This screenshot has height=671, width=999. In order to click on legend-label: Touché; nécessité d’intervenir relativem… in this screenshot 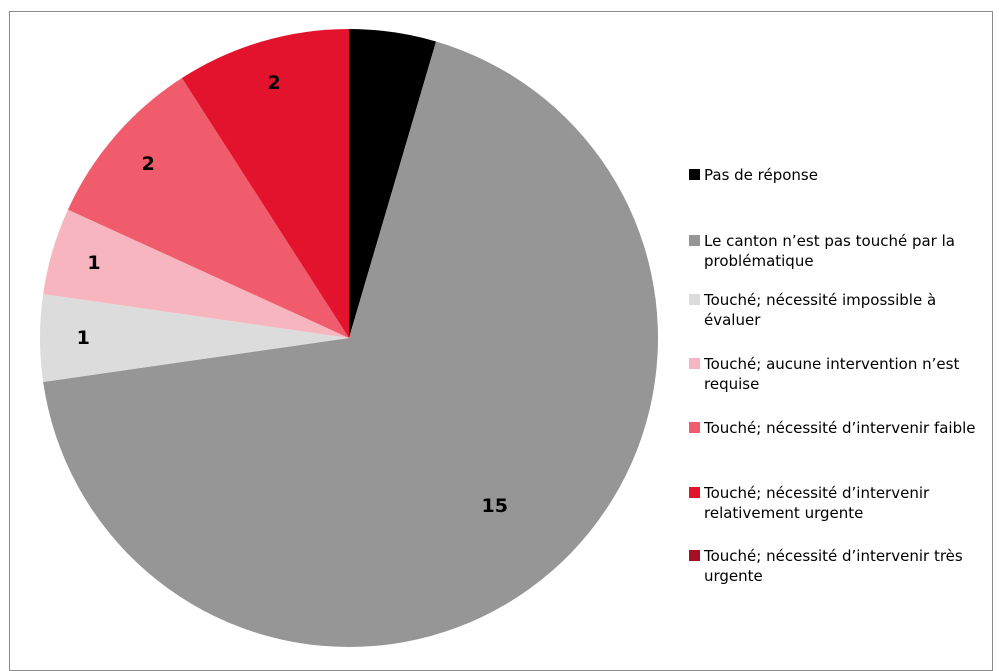, I will do `click(817, 503)`.